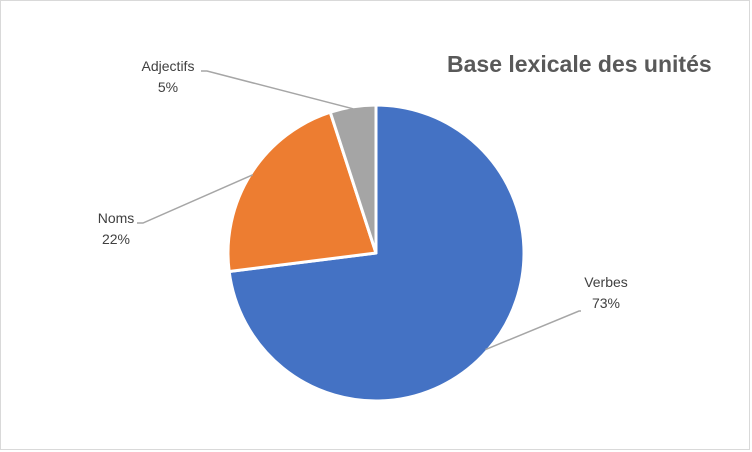 The height and width of the screenshot is (452, 752). What do you see at coordinates (277, 90) in the screenshot?
I see `leader-line-adjectifs` at bounding box center [277, 90].